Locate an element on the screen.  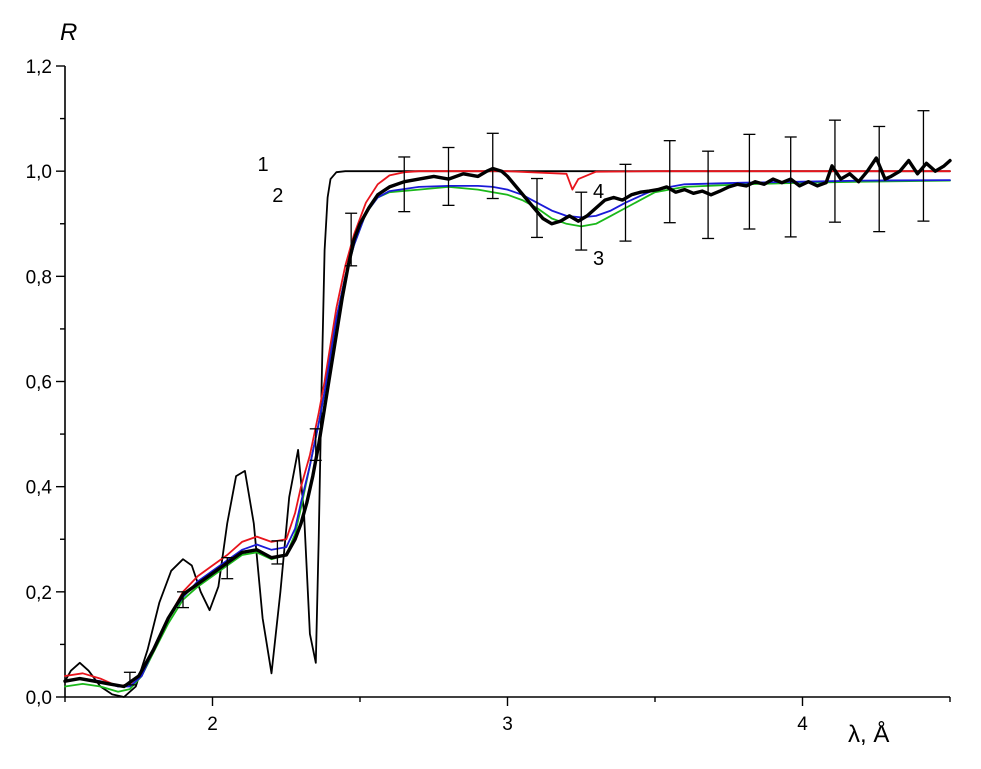
curve-label-1: 1 is located at coordinates (263, 165).